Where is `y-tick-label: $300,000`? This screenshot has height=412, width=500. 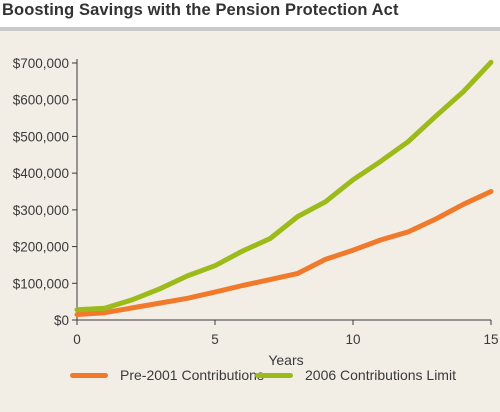 y-tick-label: $300,000 is located at coordinates (41, 210).